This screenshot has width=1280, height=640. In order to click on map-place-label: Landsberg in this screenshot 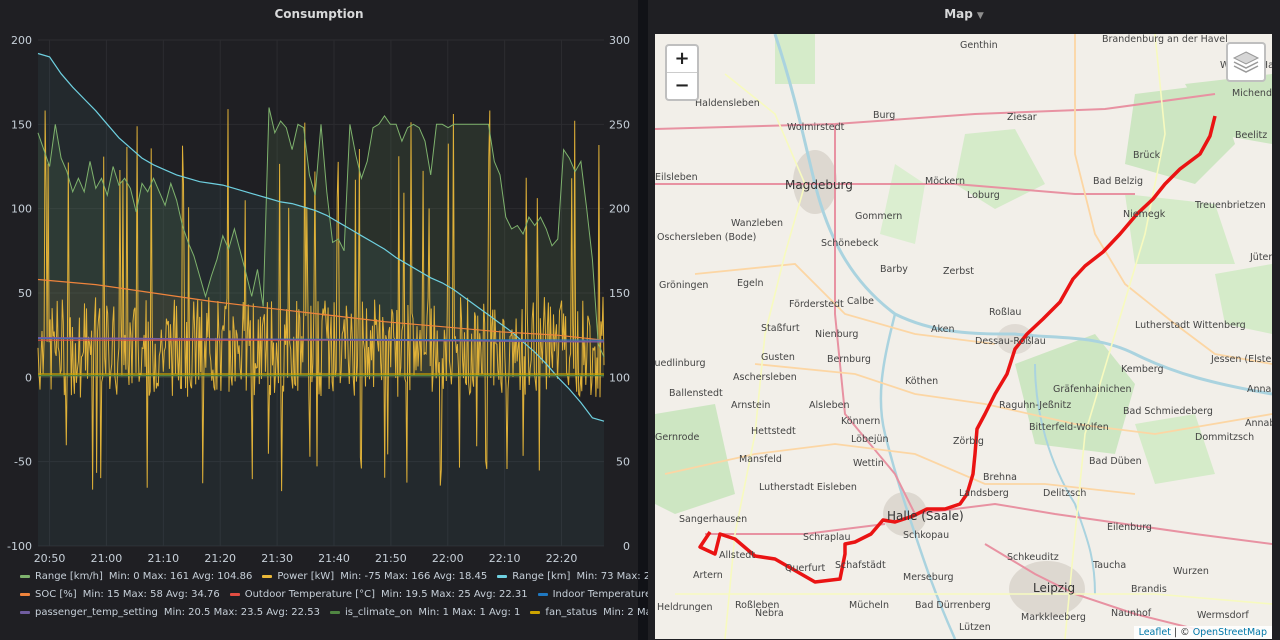, I will do `click(984, 493)`.